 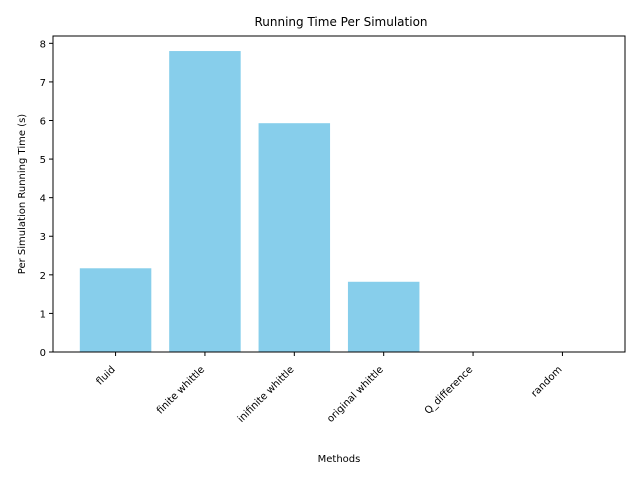 What do you see at coordinates (43, 160) in the screenshot?
I see `y-tick-label: 5` at bounding box center [43, 160].